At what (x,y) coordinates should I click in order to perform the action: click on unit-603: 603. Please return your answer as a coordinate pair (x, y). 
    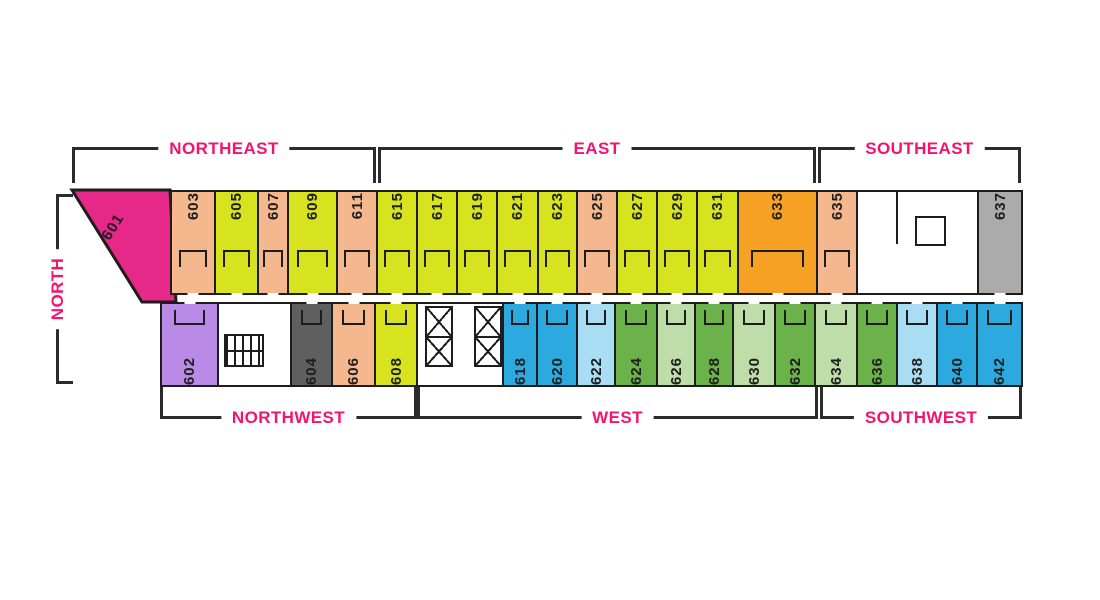
    Looking at the image, I should click on (193, 242).